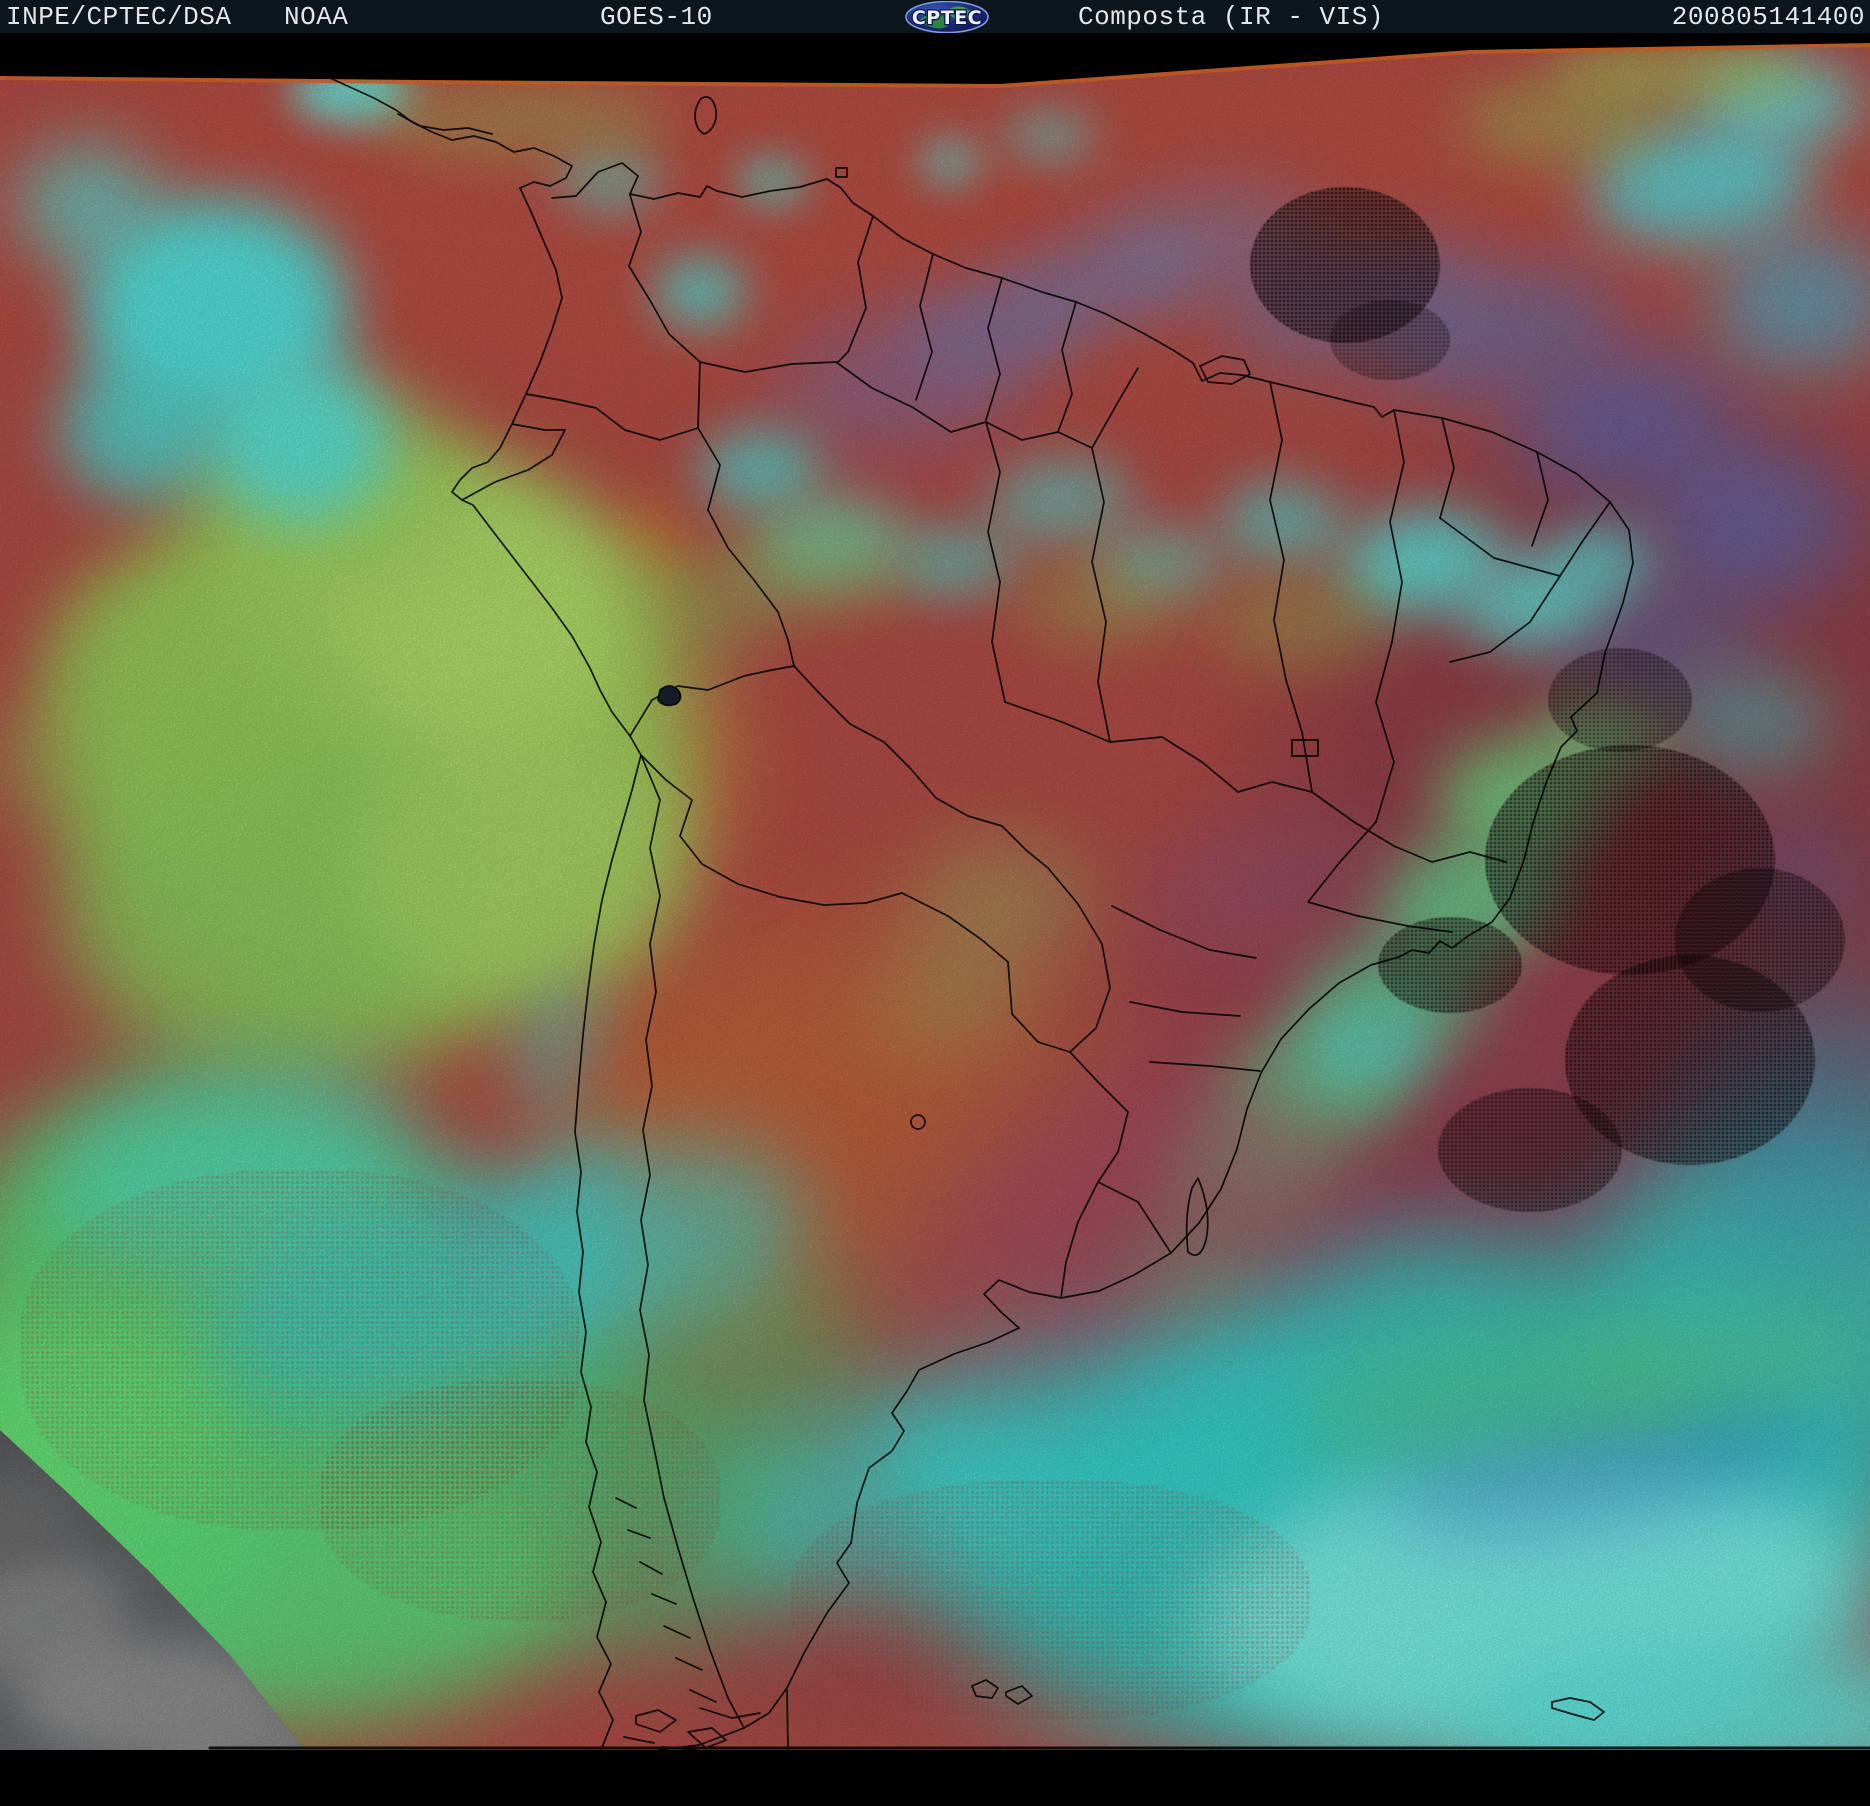 The image size is (1870, 1806). Describe the element at coordinates (119, 17) in the screenshot. I see `agency-label: INPE/CPTEC/DSA` at that location.